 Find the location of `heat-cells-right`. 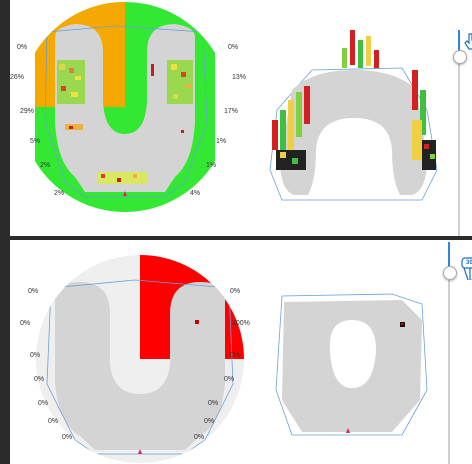

heat-cells-right is located at coordinates (172, 96).